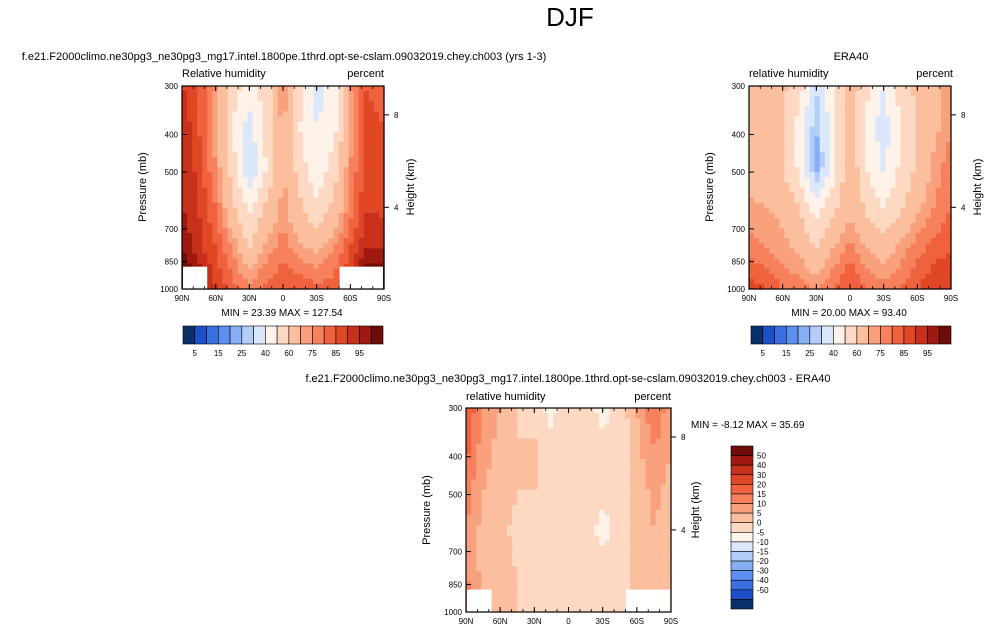 This screenshot has width=991, height=640. I want to click on x-tick-label: 0, so click(850, 298).